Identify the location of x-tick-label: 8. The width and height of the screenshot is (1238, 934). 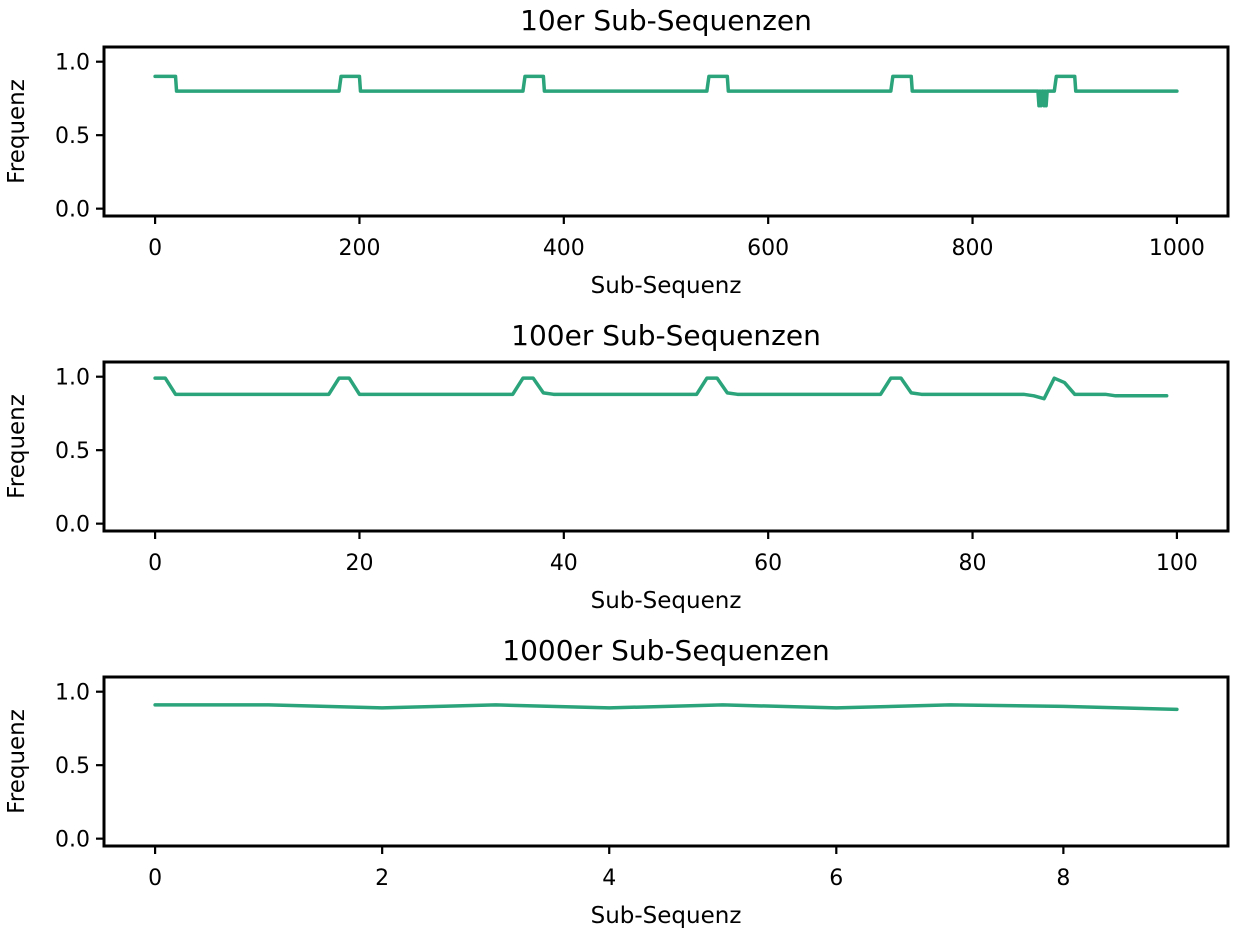
(1063, 878).